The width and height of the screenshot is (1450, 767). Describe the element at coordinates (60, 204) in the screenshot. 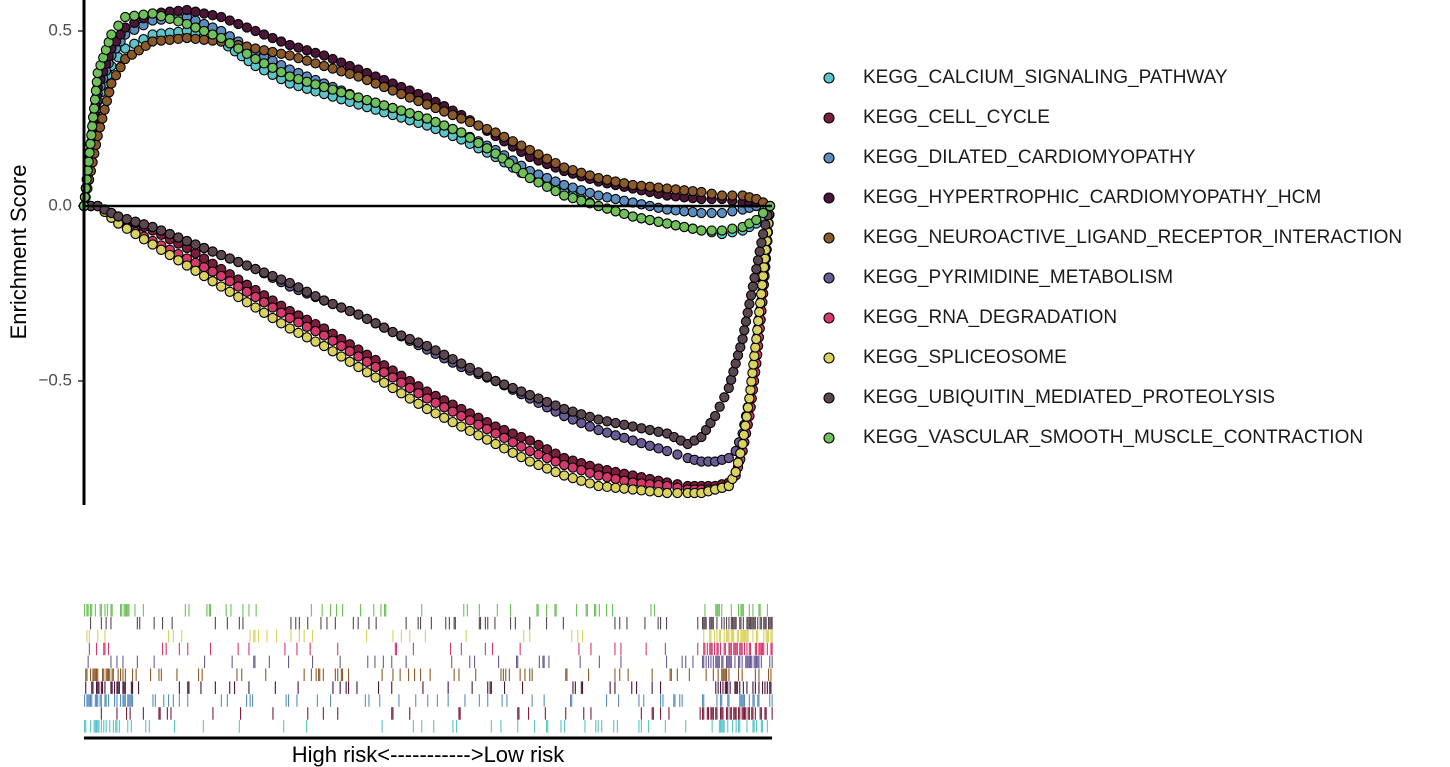

I see `y-tick-label: 0.0` at that location.